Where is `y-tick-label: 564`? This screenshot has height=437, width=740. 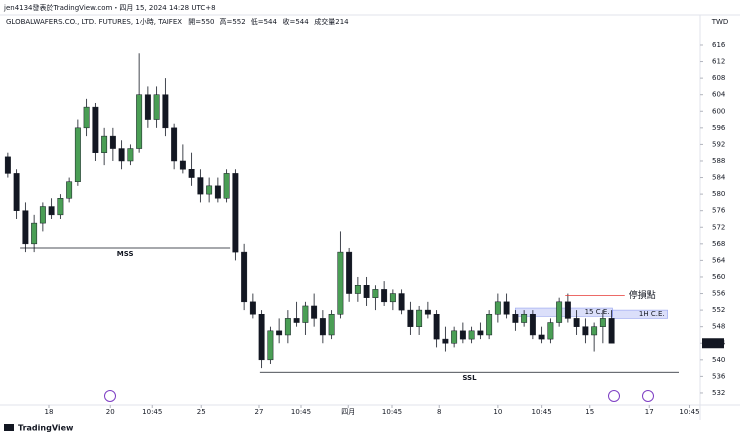
y-tick-label: 564 is located at coordinates (719, 260).